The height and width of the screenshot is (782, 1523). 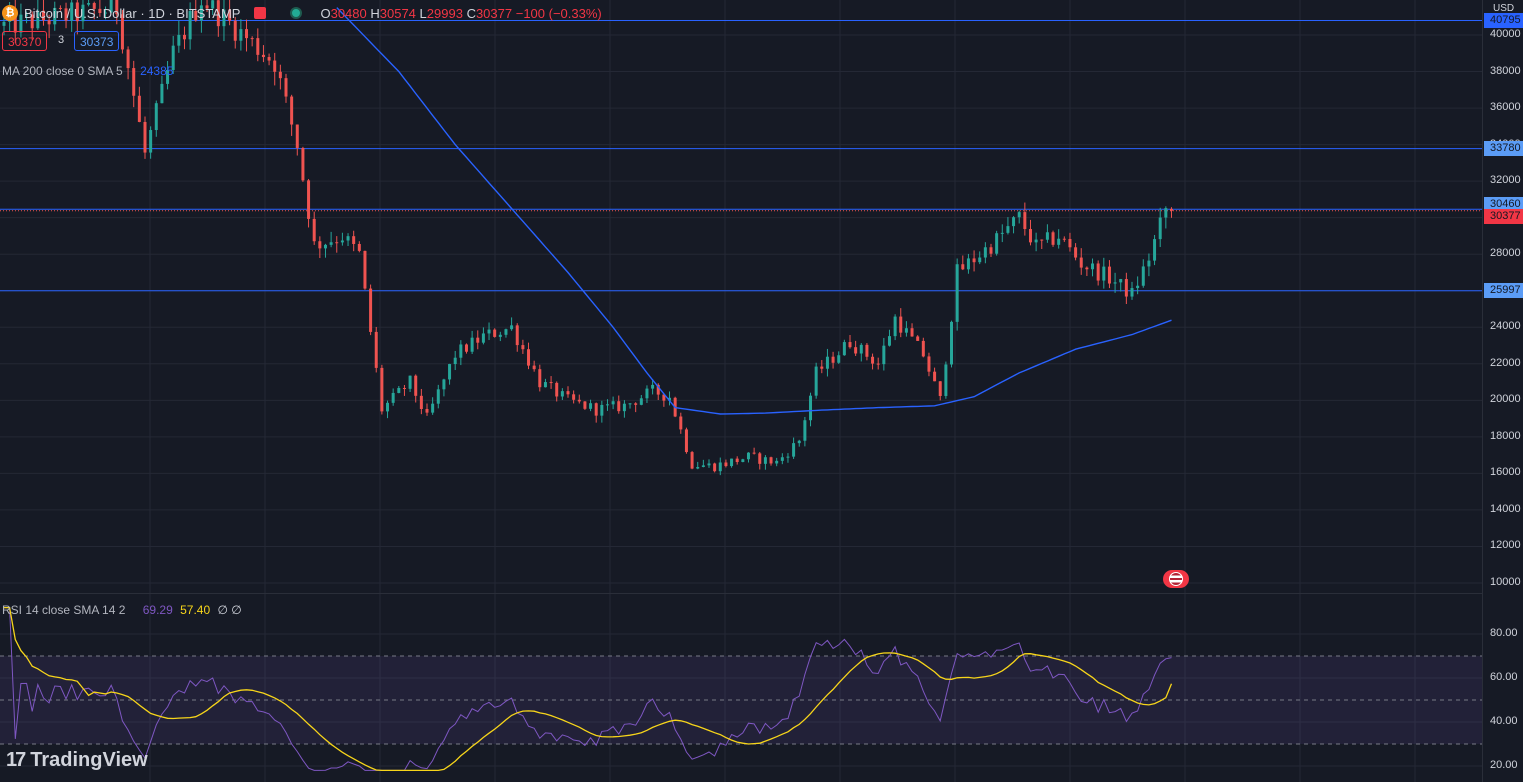 What do you see at coordinates (260, 13) in the screenshot?
I see `flag-icon` at bounding box center [260, 13].